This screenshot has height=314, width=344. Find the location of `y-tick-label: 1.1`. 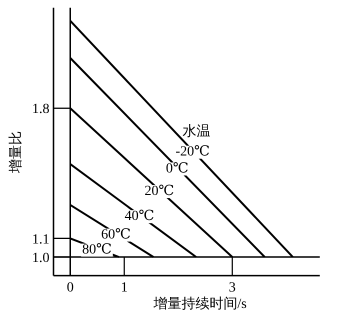

y-tick-label: 1.1 is located at coordinates (41, 240).